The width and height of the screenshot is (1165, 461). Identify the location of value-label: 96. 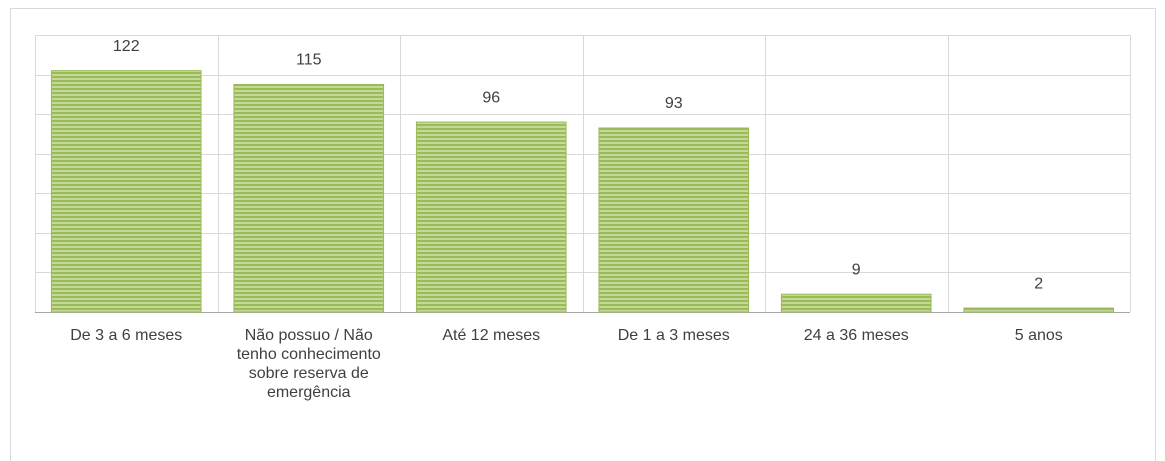
(491, 97).